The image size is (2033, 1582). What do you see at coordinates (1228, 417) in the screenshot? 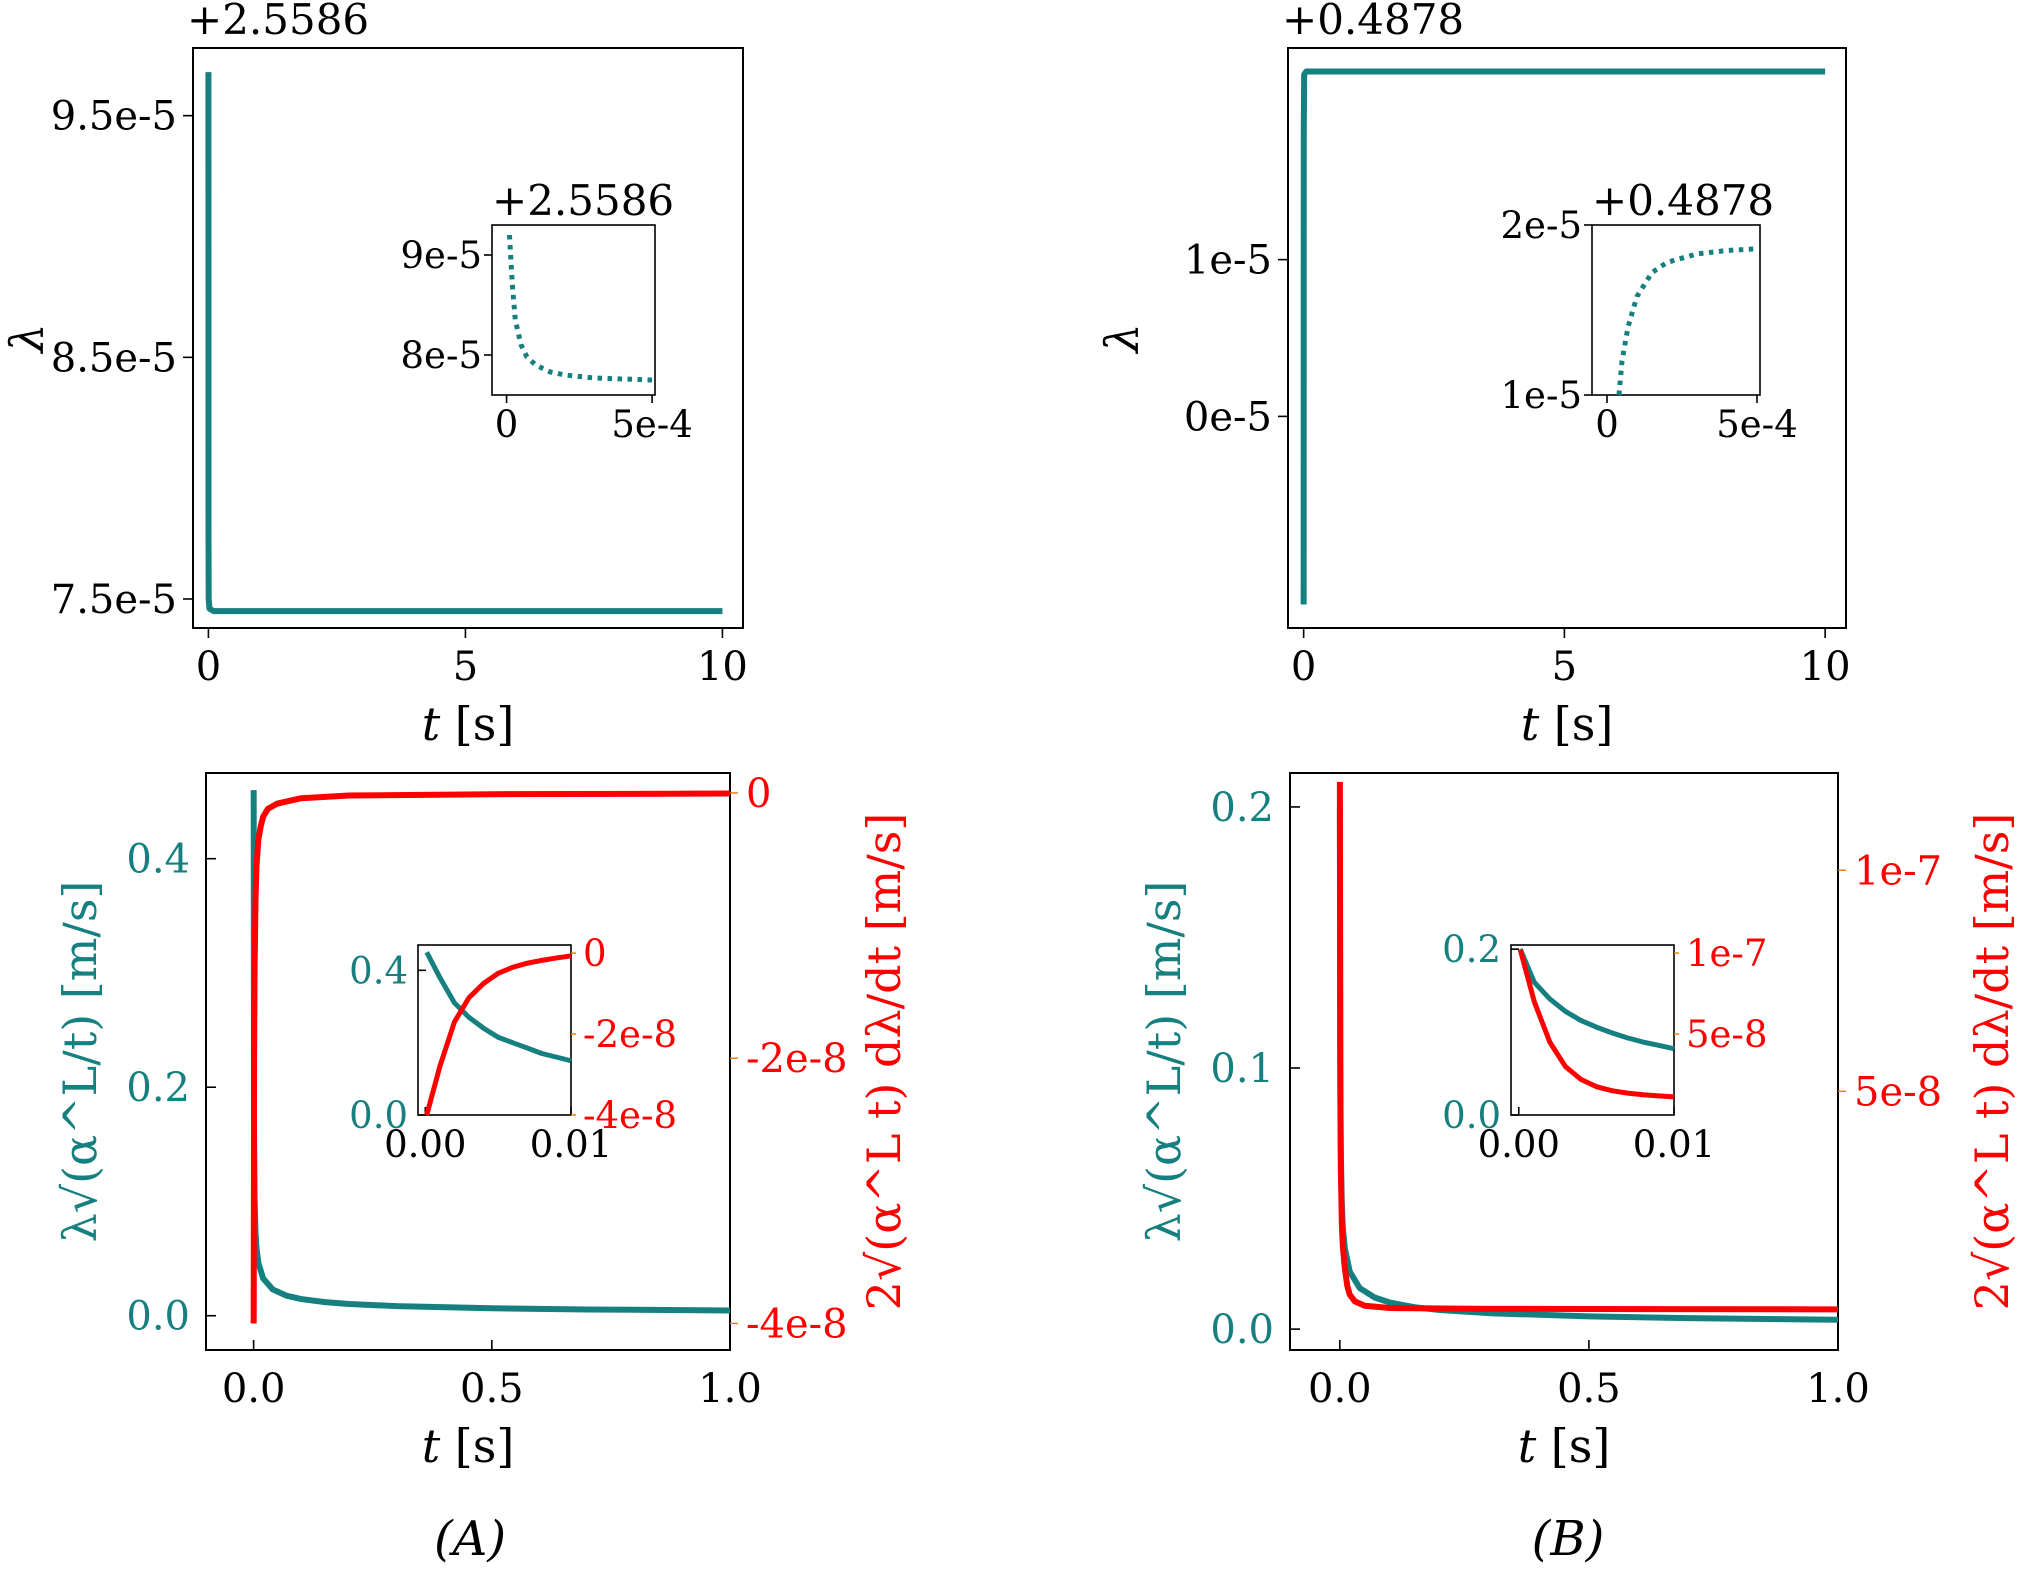
I see `main-y-tick-label: 0e-5` at bounding box center [1228, 417].